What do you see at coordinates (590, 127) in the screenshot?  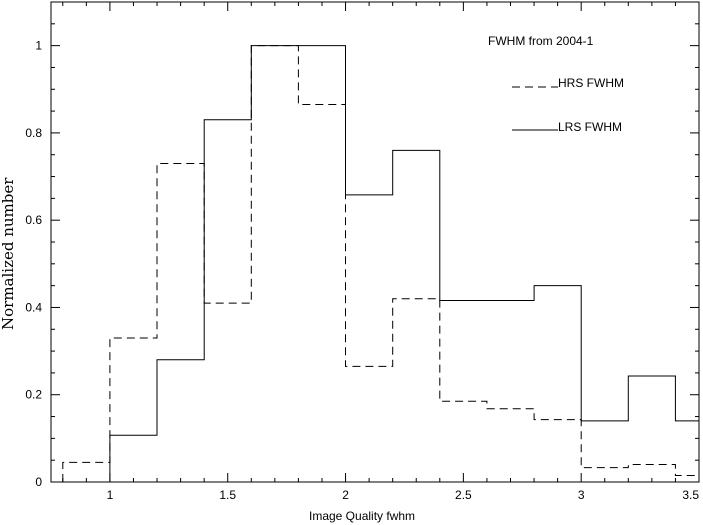 I see `legend-label-lrs: LRS FWHM` at bounding box center [590, 127].